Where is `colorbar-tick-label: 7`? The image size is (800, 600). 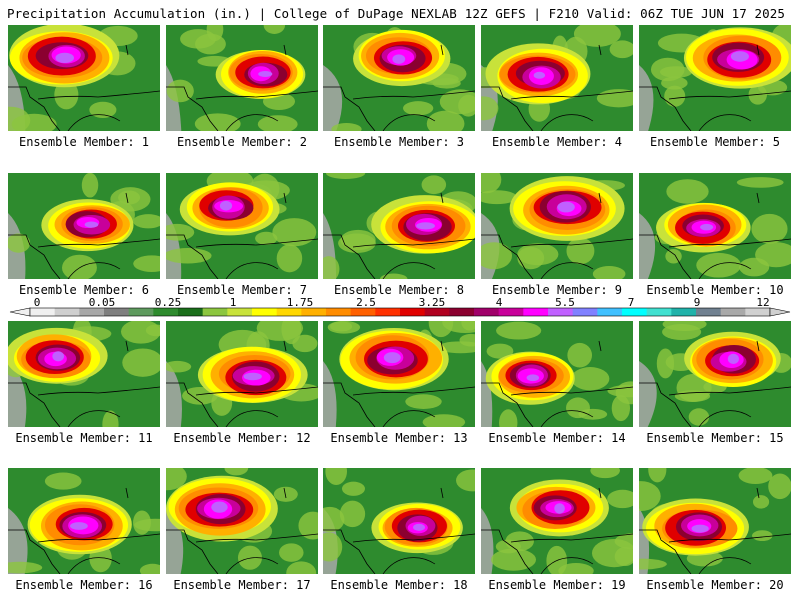
colorbar-tick-label: 7 is located at coordinates (631, 302).